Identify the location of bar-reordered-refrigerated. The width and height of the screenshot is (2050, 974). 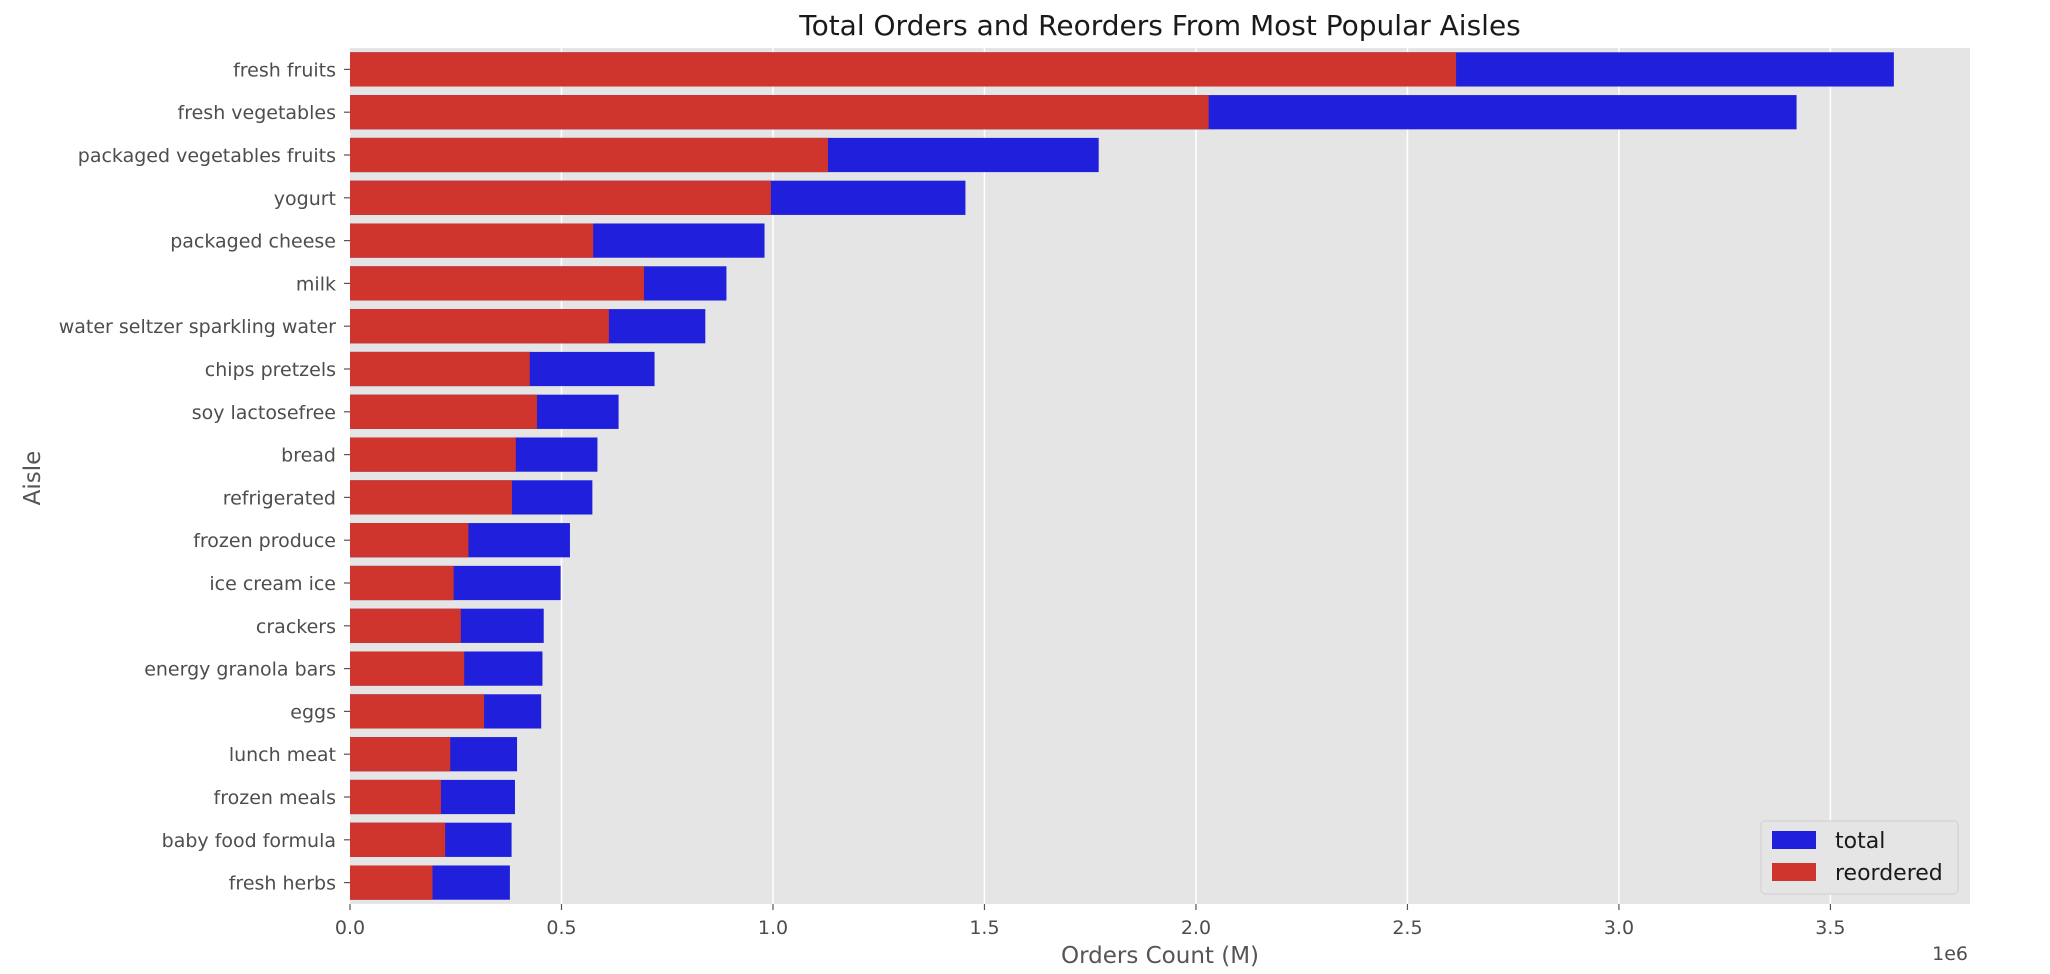
(431, 497).